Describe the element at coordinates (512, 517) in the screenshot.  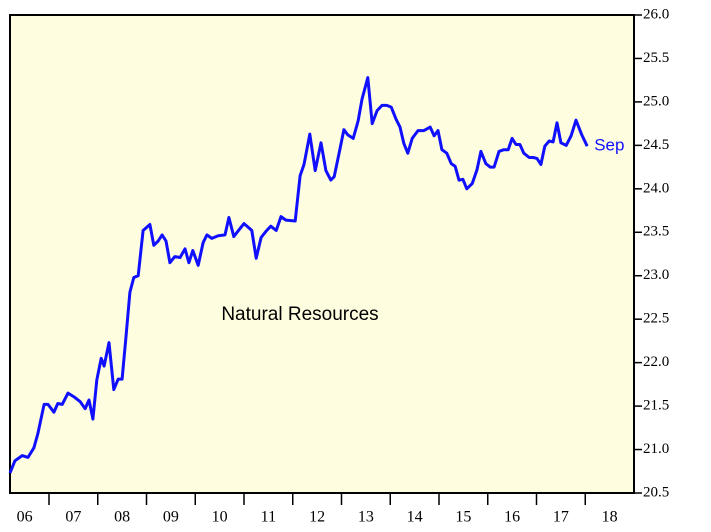
I see `x-tick-label: 16` at that location.